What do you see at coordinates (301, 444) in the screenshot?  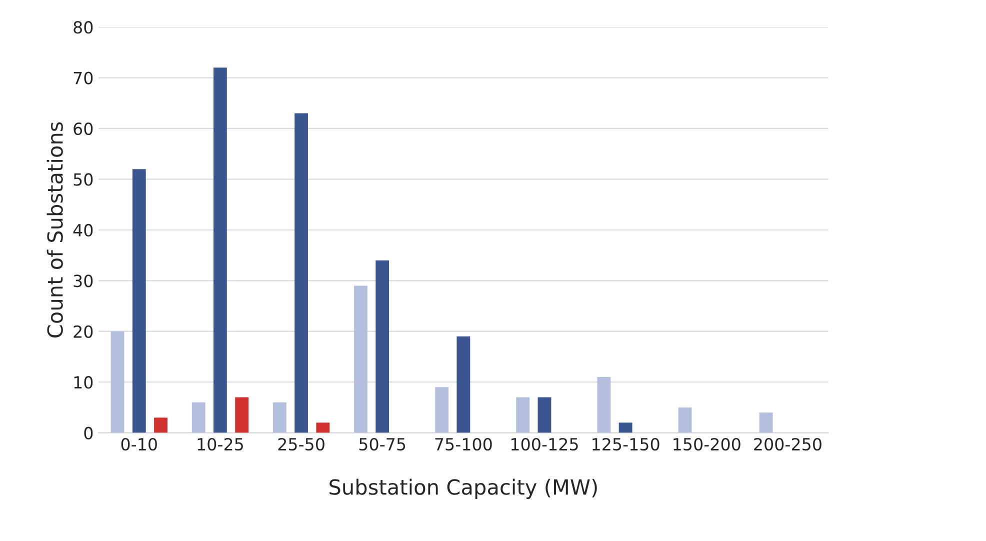 I see `x-tick-label: 25-50` at bounding box center [301, 444].